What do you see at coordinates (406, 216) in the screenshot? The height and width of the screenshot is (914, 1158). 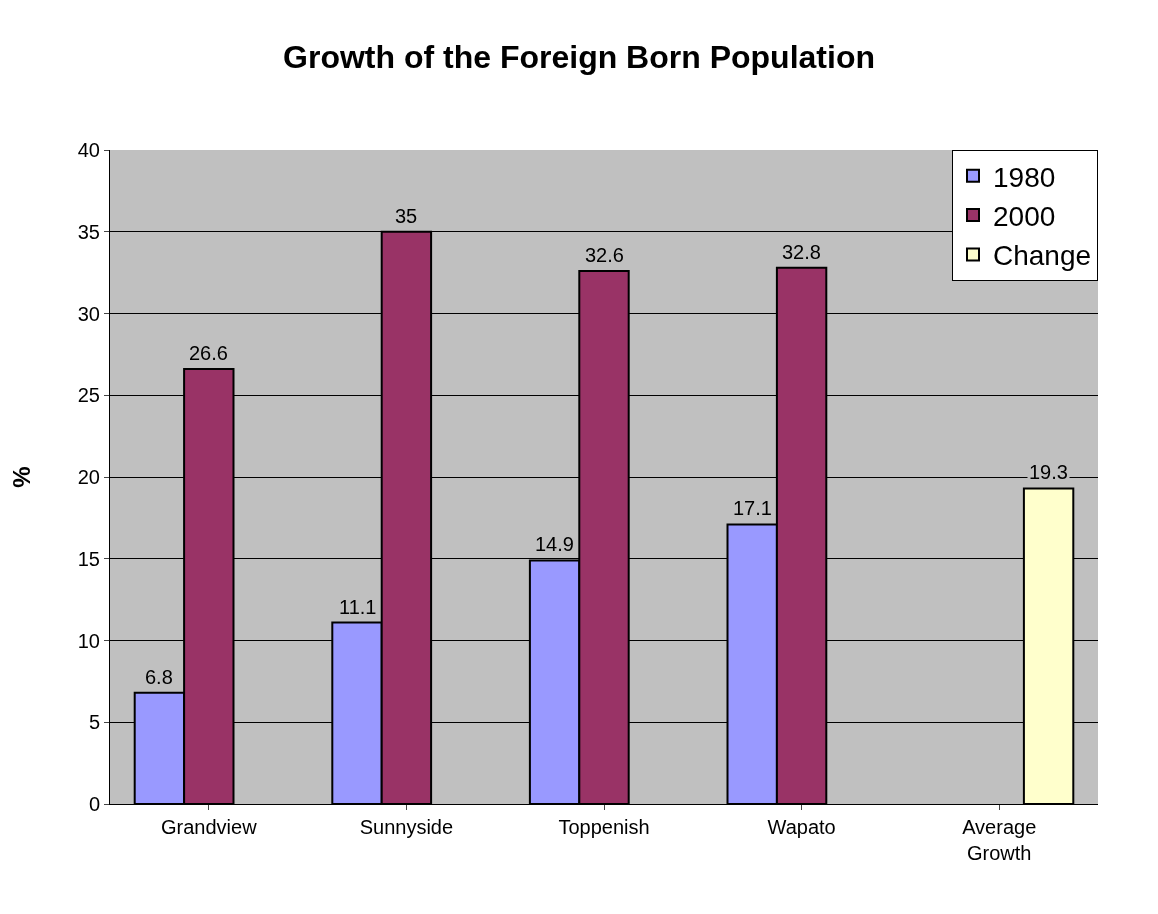 I see `data-label: 35` at bounding box center [406, 216].